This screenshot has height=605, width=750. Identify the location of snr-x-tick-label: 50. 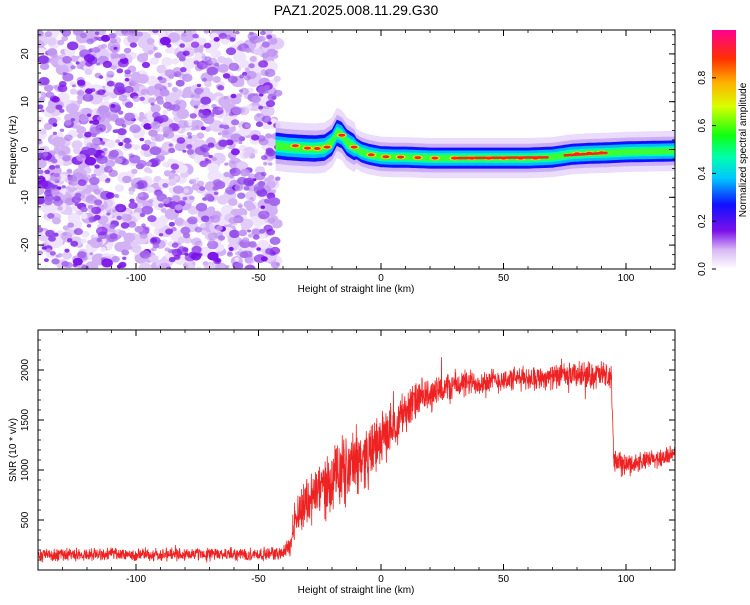
(504, 579).